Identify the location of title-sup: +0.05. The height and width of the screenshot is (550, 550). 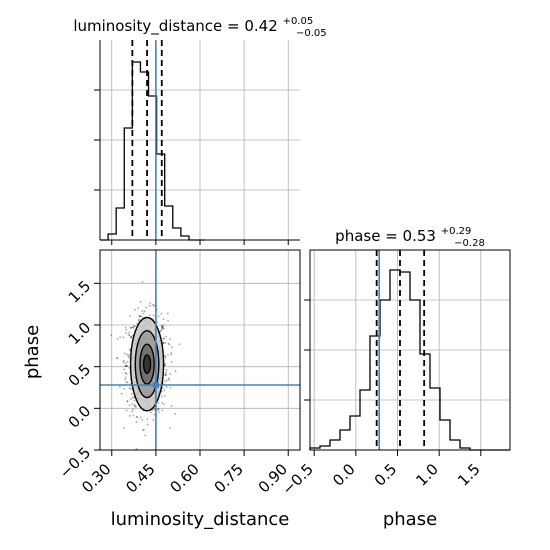
(298, 21).